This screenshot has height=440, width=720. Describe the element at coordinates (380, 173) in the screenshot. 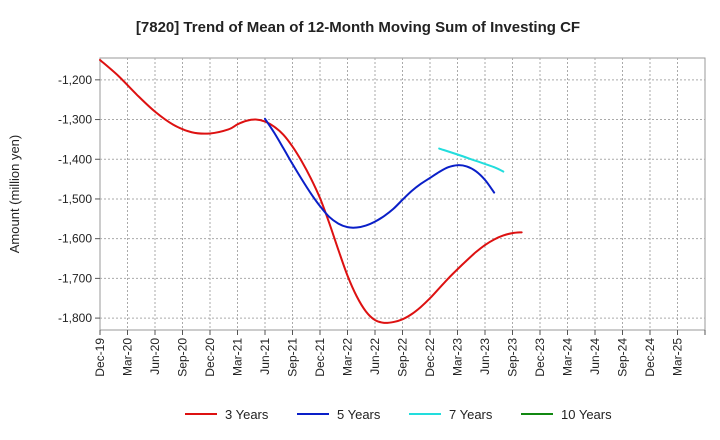

I see `series-line-5-years` at that location.